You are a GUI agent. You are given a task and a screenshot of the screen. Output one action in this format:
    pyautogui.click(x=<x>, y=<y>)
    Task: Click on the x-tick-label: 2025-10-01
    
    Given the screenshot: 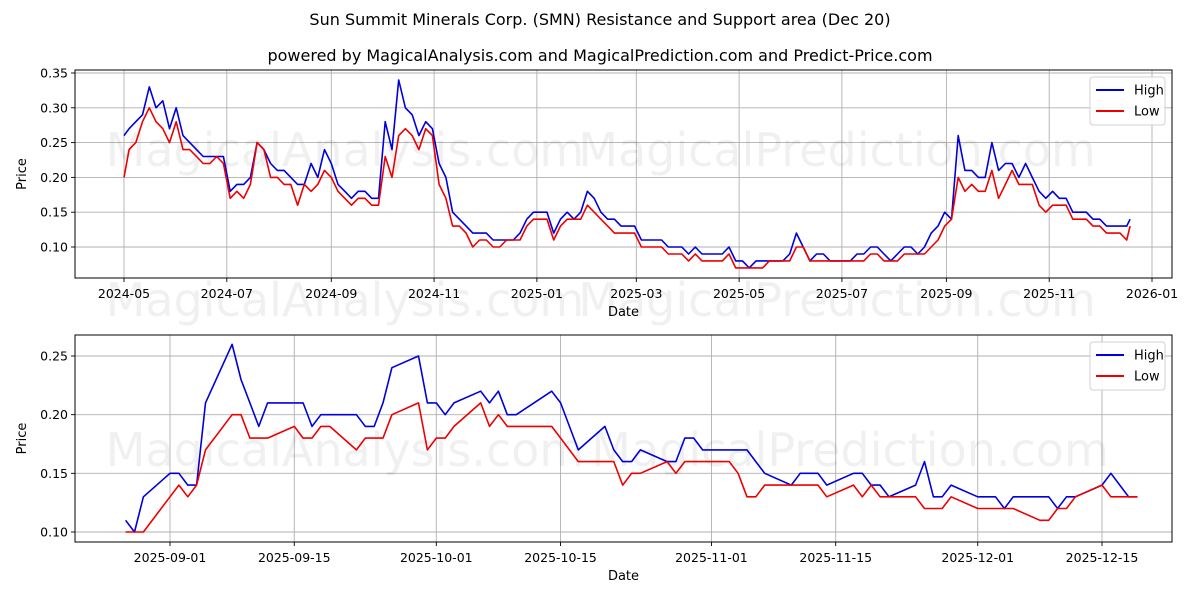 What is the action you would take?
    pyautogui.click(x=436, y=557)
    